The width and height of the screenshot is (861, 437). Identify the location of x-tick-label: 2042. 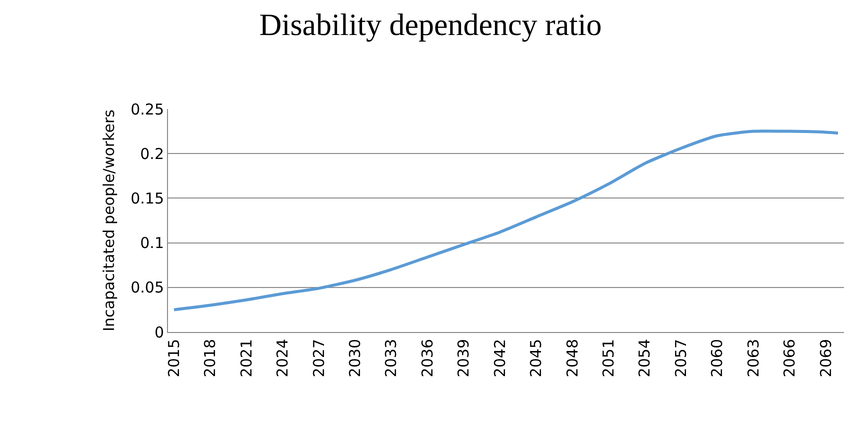
(499, 358).